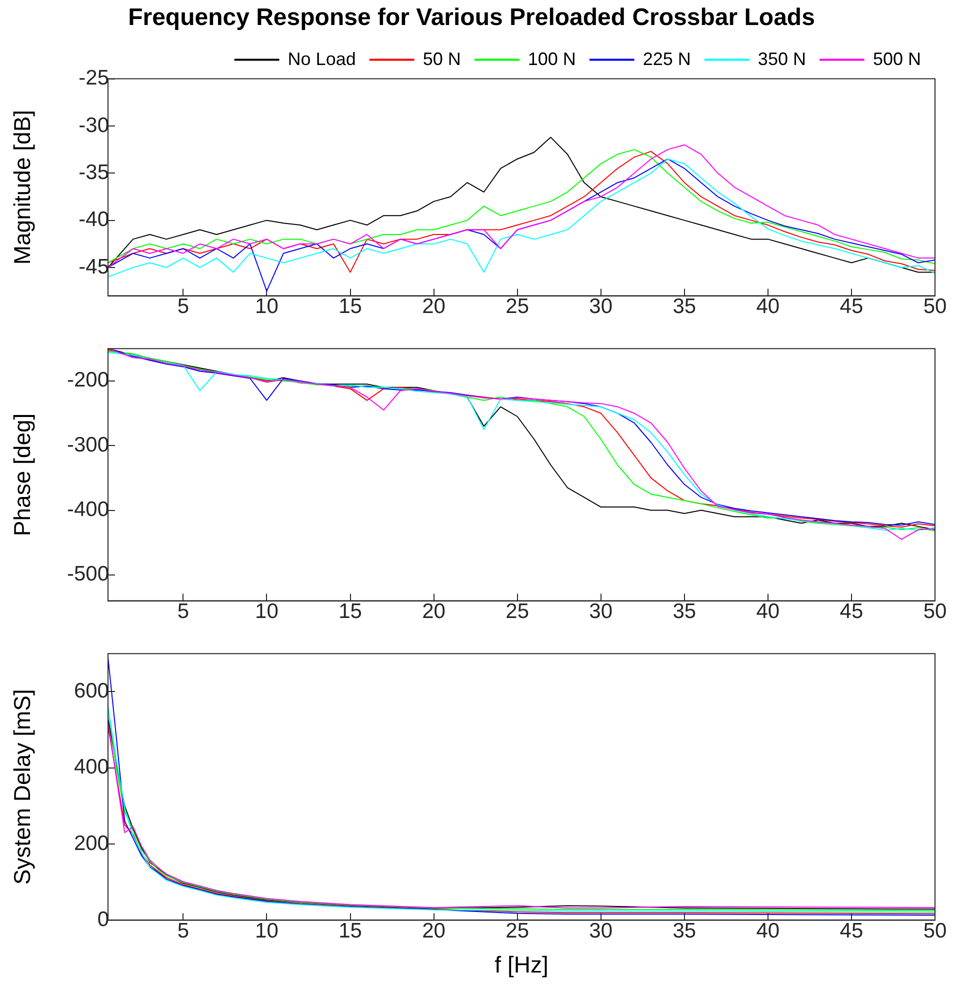 The image size is (975, 986). I want to click on y-tick-label: -35, so click(93, 172).